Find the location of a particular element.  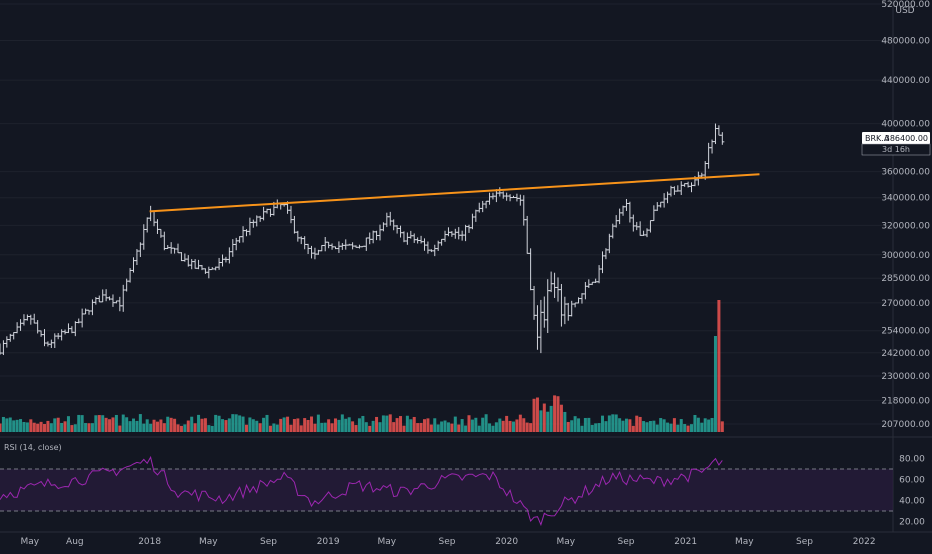

rsi-legend-bg is located at coordinates (28, 446).